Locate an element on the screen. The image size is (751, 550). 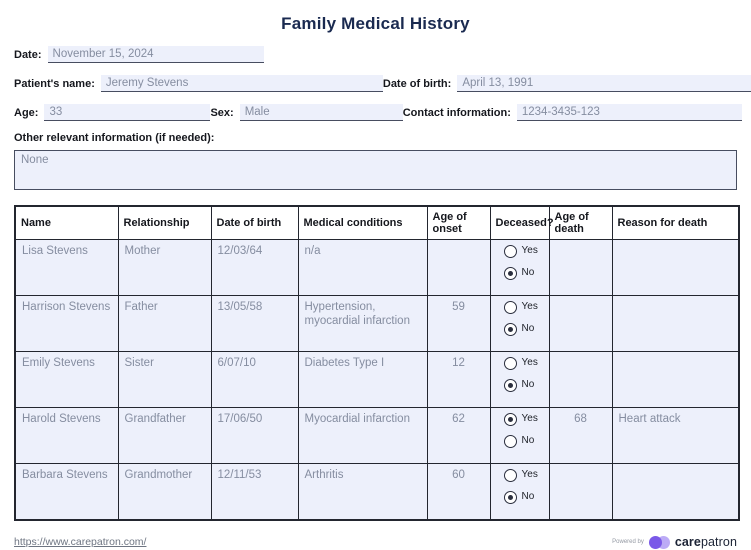
date-input: November 15, 2024 is located at coordinates (155, 54).